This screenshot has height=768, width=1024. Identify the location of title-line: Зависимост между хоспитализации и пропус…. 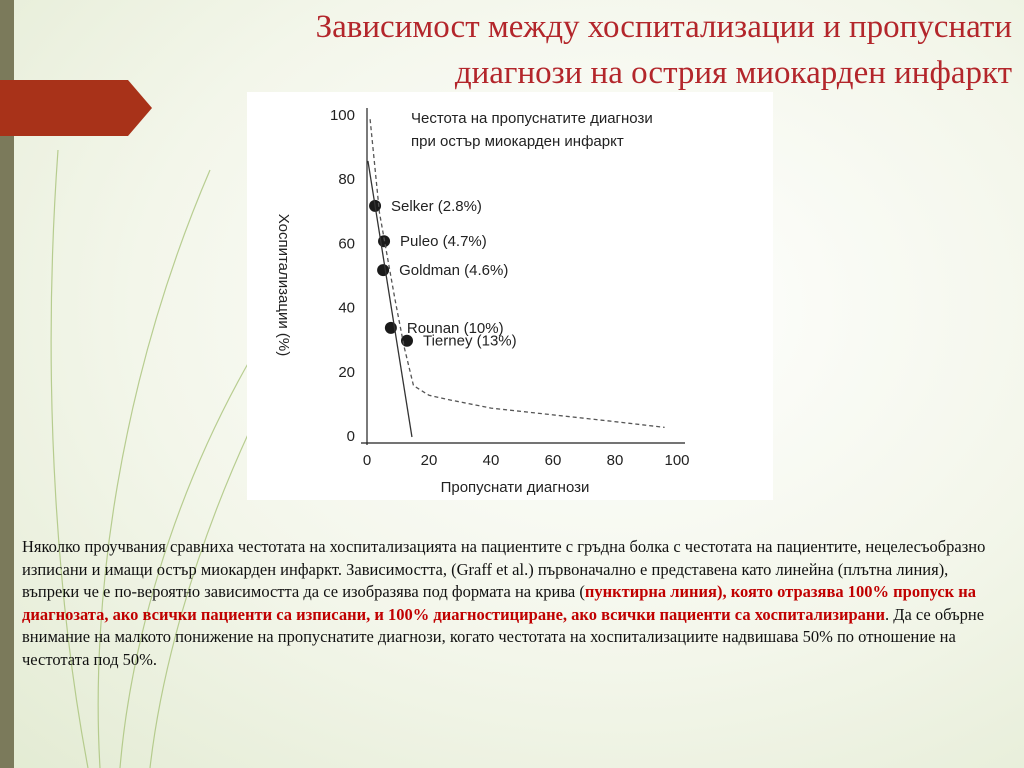
(663, 27).